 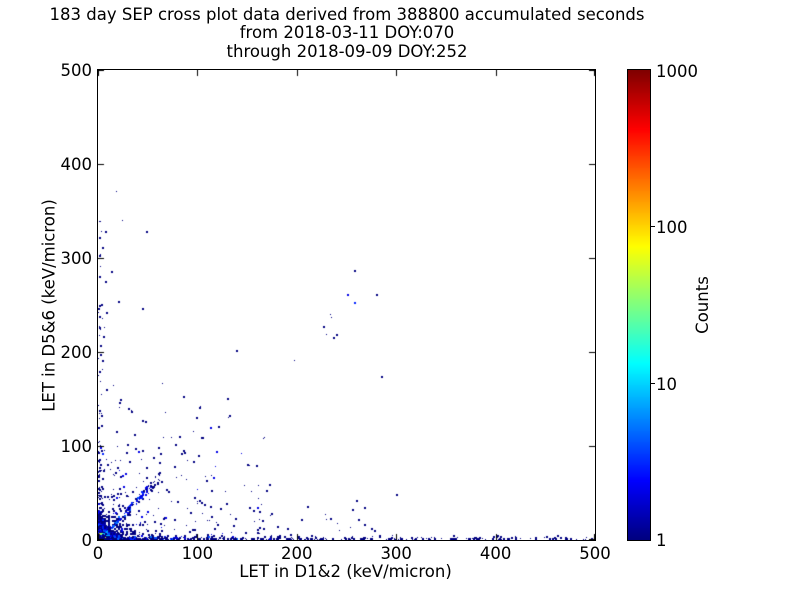 I want to click on y-tick-label: 300, so click(x=76, y=258).